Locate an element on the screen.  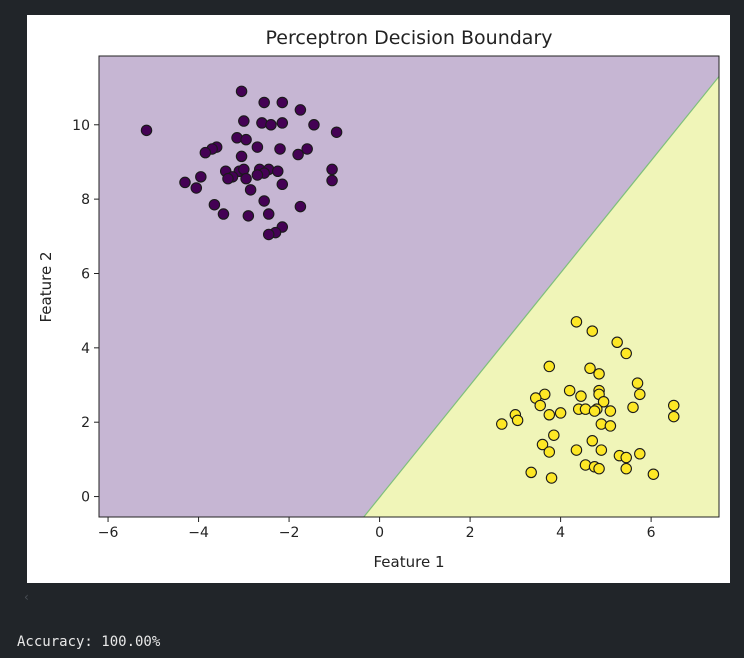
y-tick-label: 6 is located at coordinates (85, 274).